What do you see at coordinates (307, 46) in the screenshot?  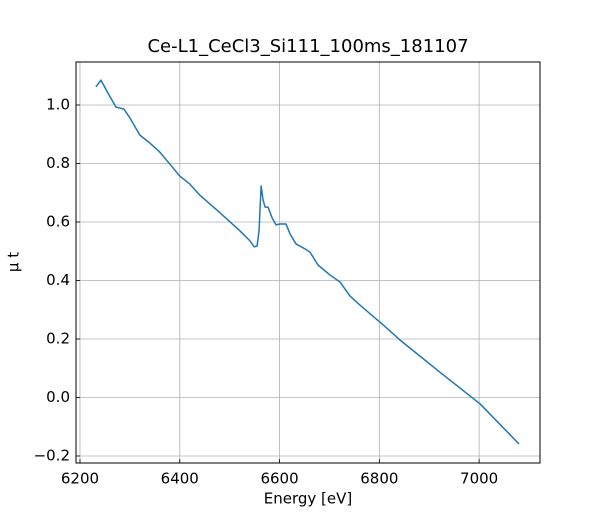 I see `chart-title: Ce-L1_CeCl3_Si111_100ms_181107` at bounding box center [307, 46].